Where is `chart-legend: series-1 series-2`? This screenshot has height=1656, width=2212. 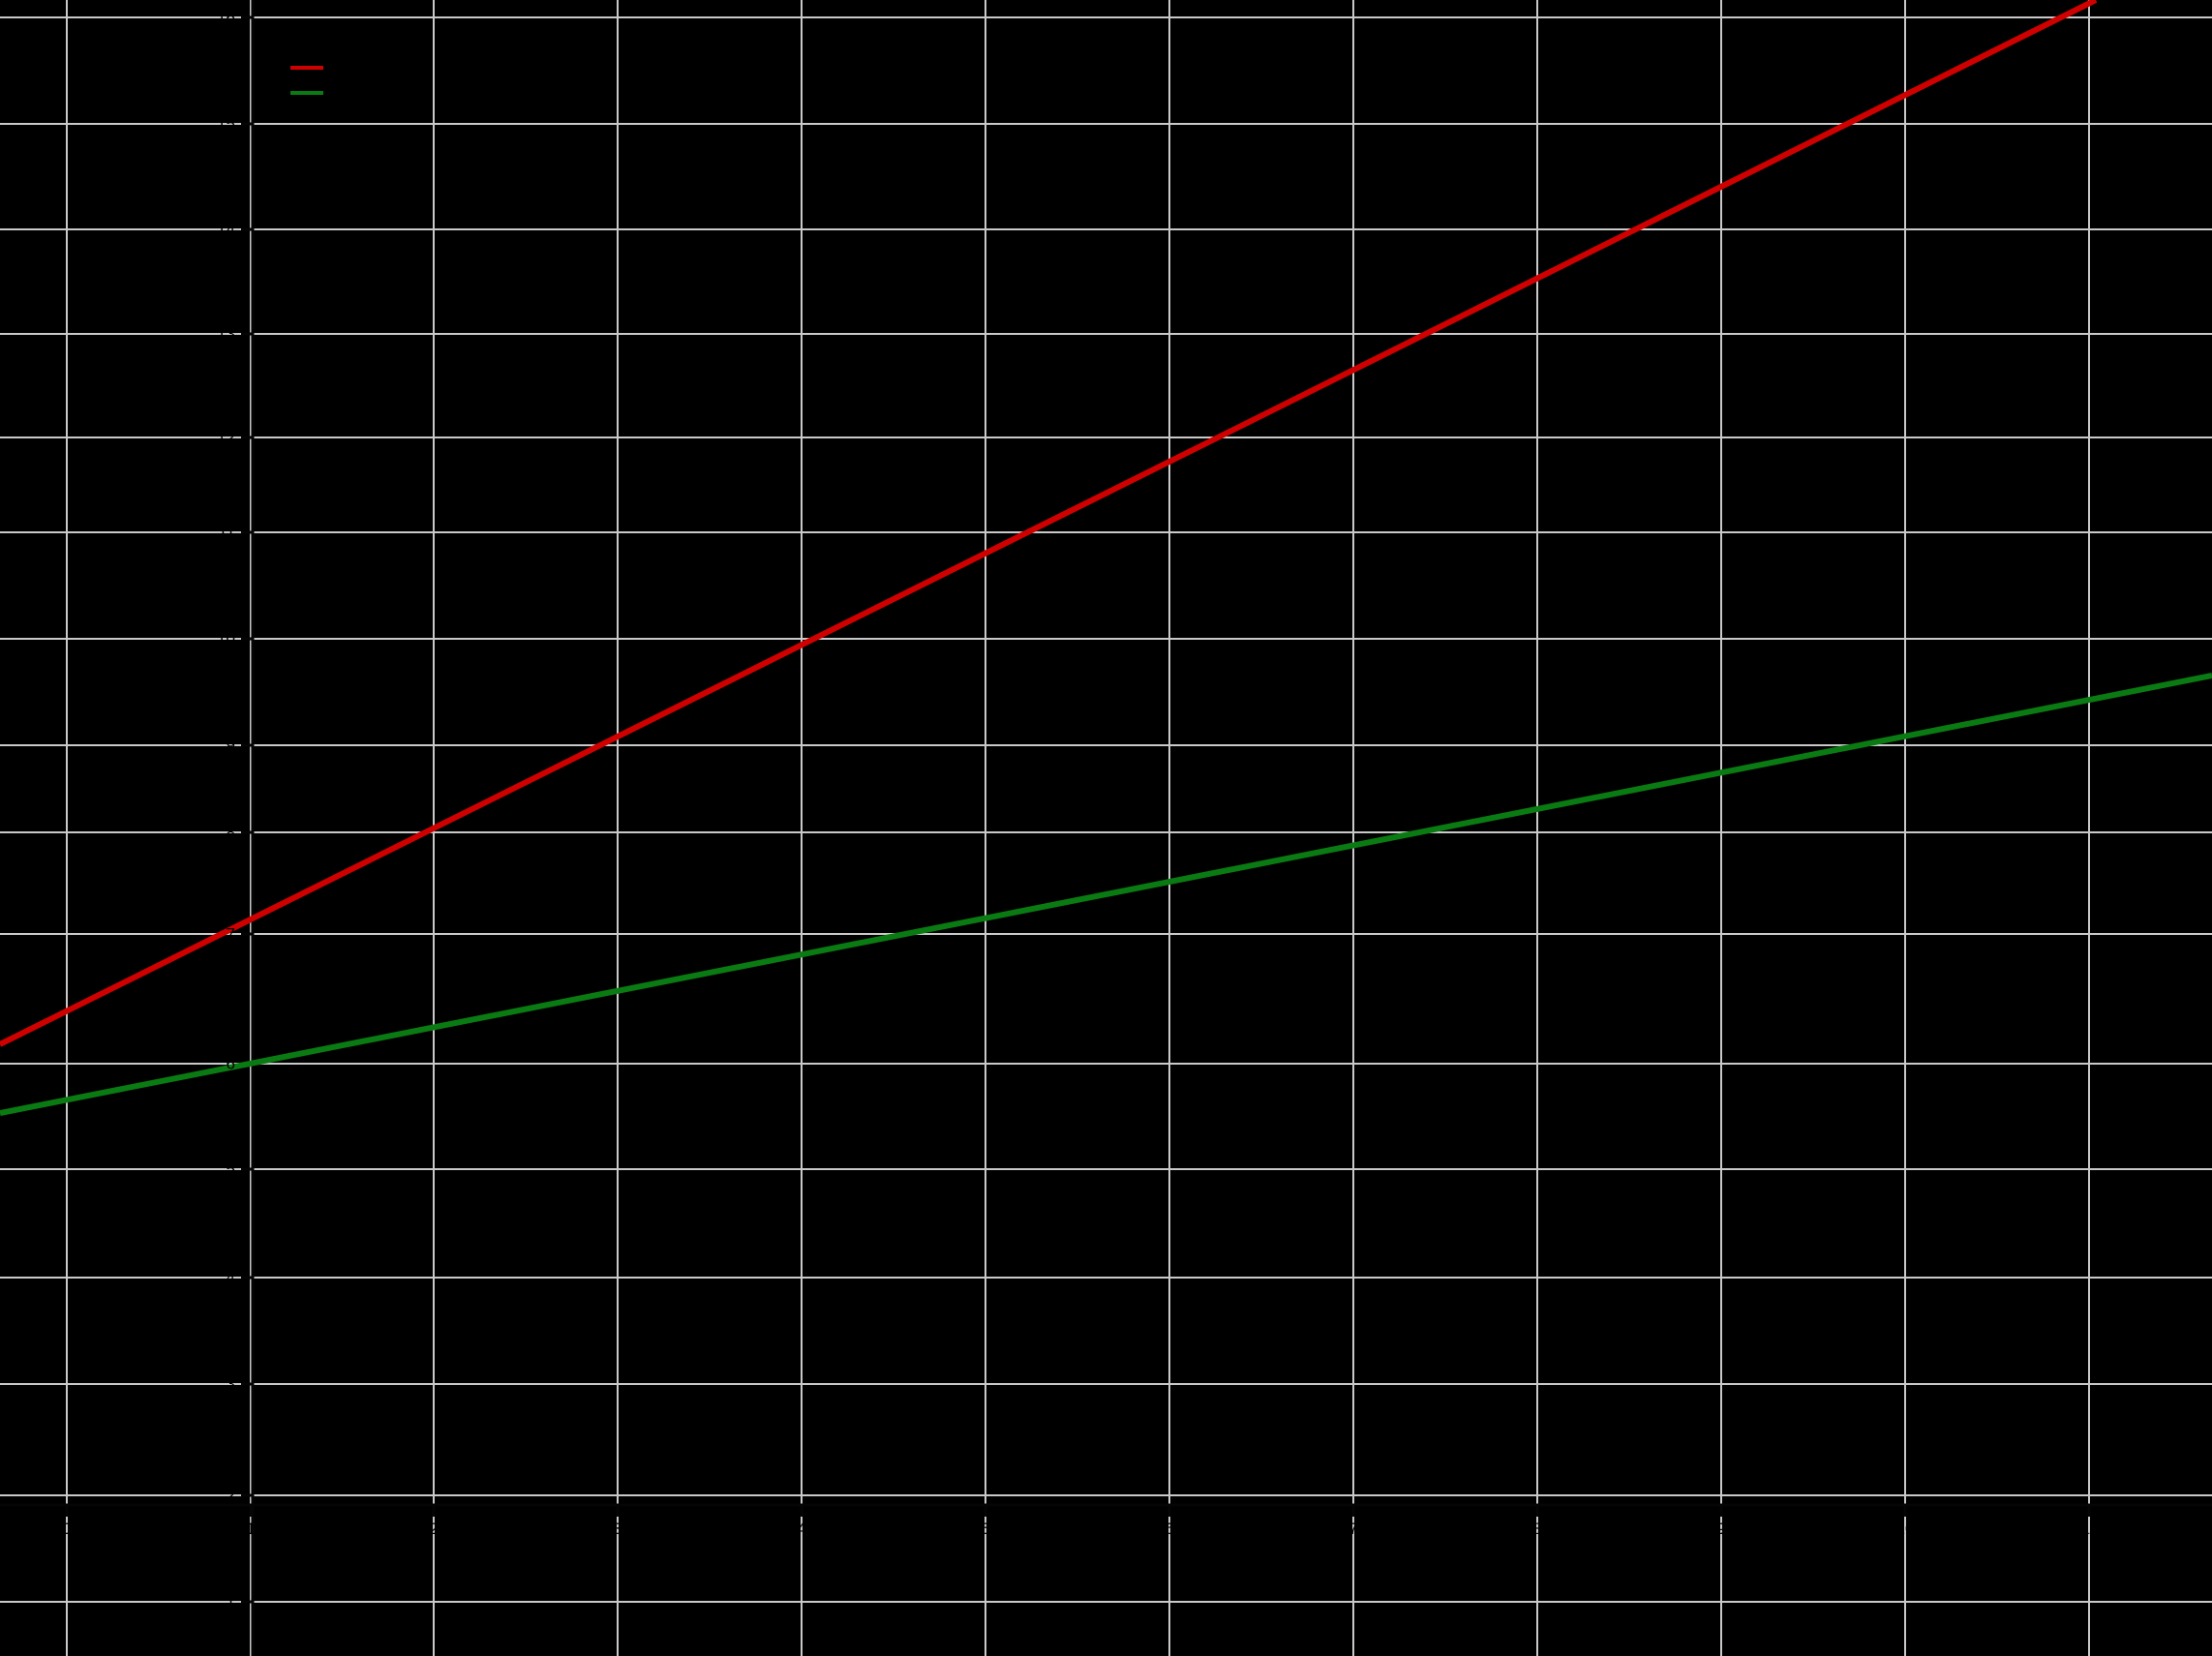 chart-legend: series-1 series-2 is located at coordinates (340, 83).